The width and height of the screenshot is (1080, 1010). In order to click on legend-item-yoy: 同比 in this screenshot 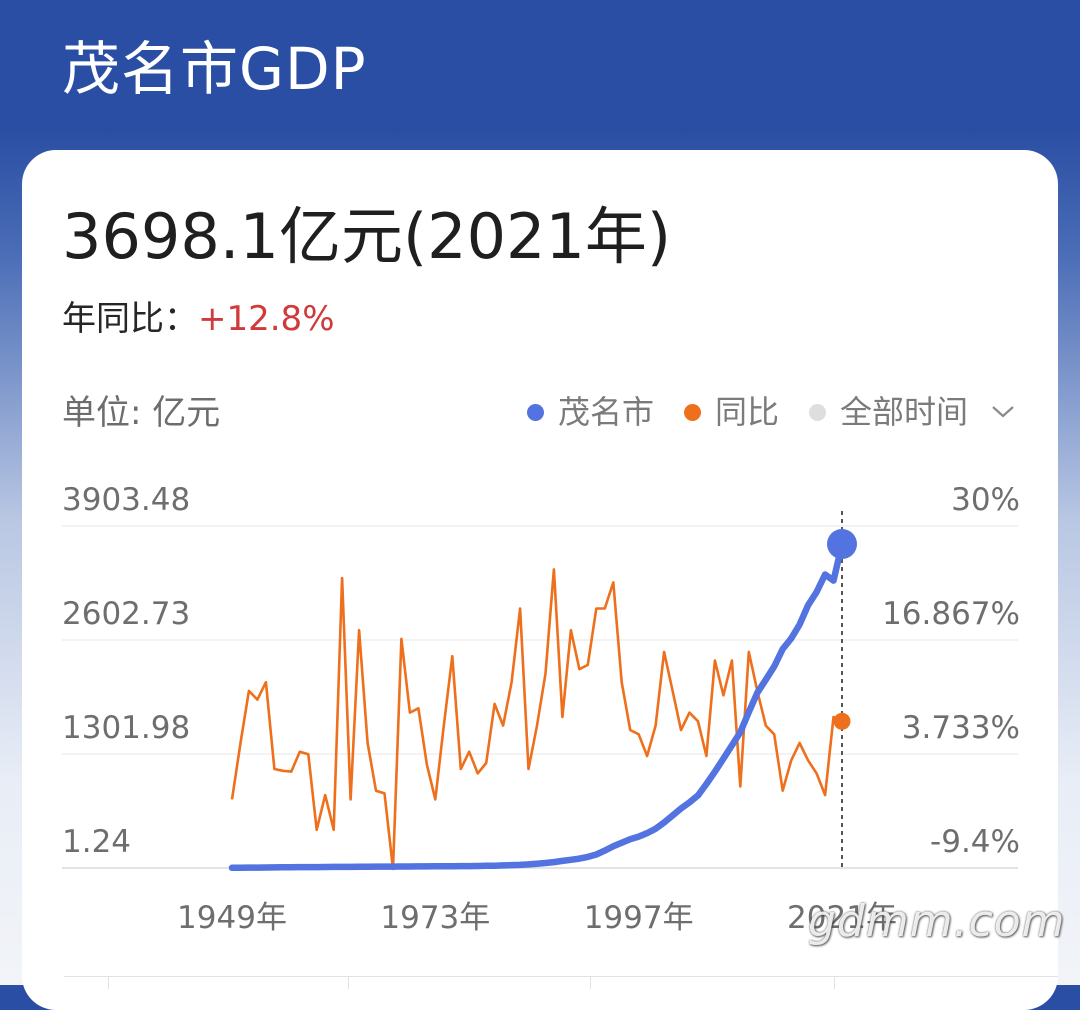, I will do `click(731, 412)`.